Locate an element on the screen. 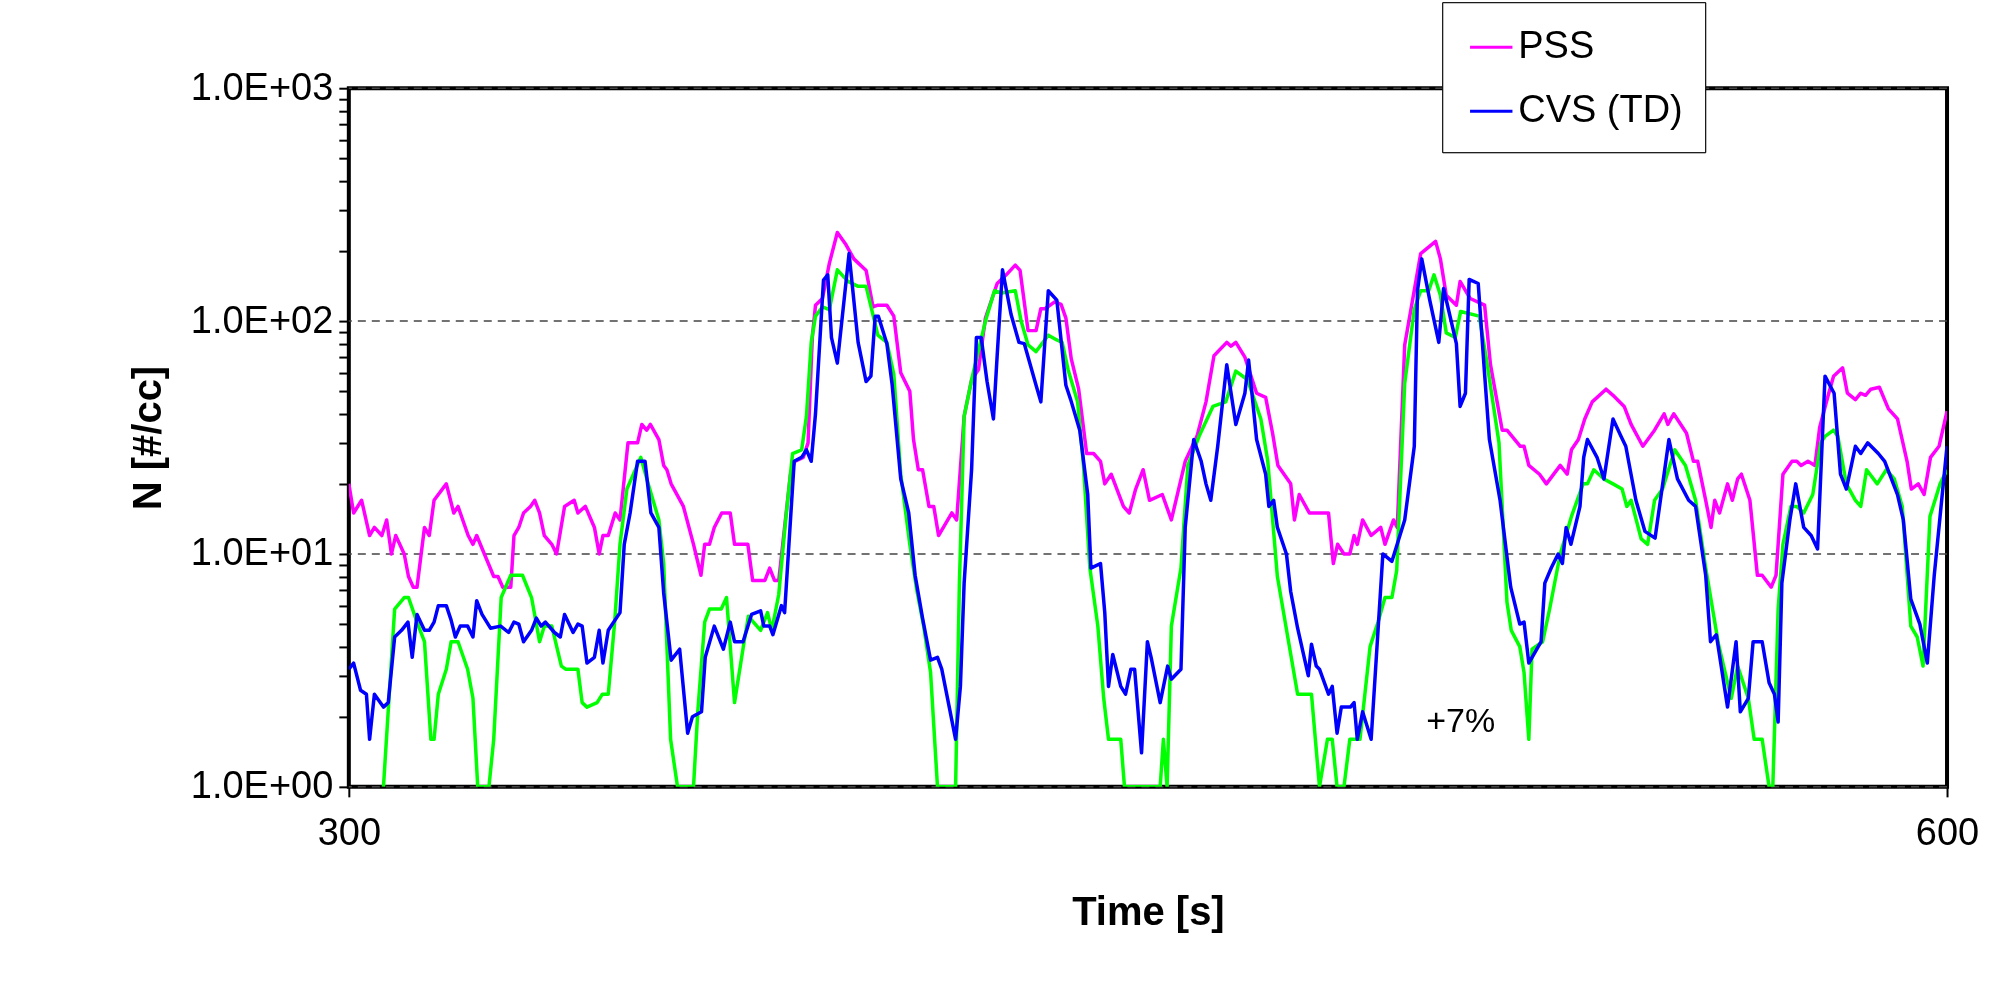 The height and width of the screenshot is (987, 1998). x-tick-label: 300 is located at coordinates (349, 832).